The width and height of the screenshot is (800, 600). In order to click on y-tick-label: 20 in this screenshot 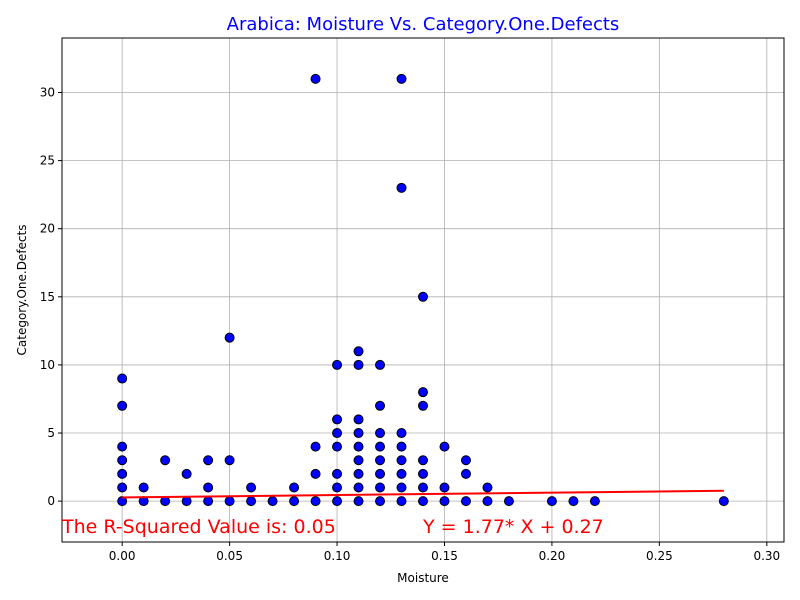, I will do `click(47, 229)`.